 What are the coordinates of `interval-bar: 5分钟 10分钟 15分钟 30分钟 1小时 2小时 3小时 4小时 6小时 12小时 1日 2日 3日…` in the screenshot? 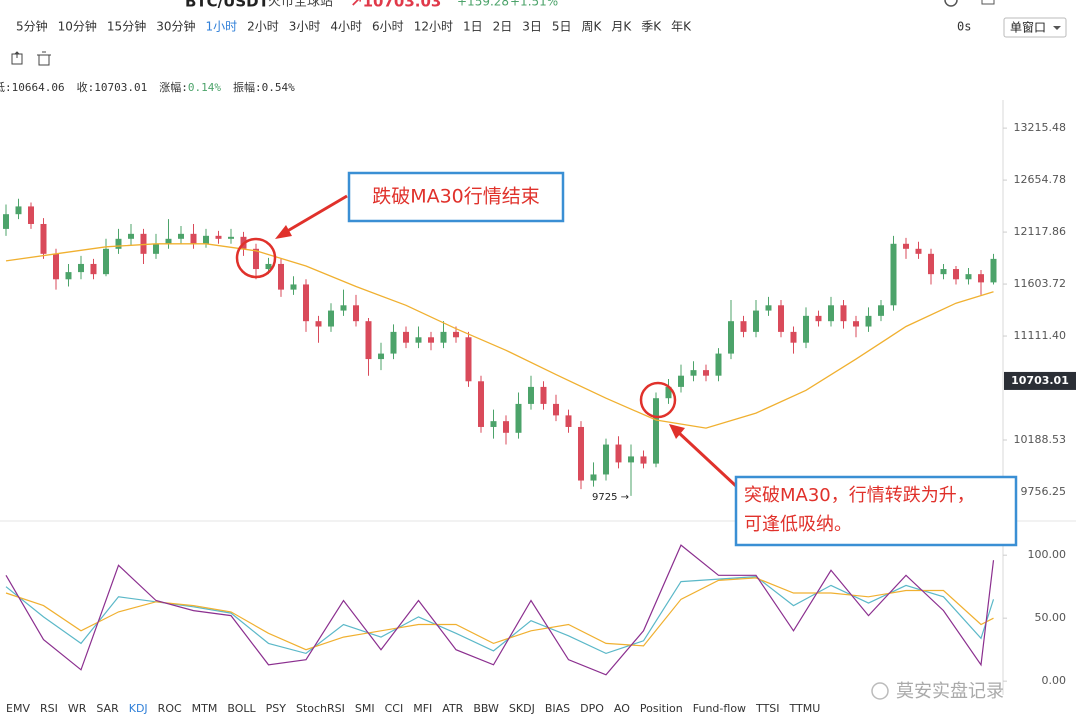 It's located at (354, 26).